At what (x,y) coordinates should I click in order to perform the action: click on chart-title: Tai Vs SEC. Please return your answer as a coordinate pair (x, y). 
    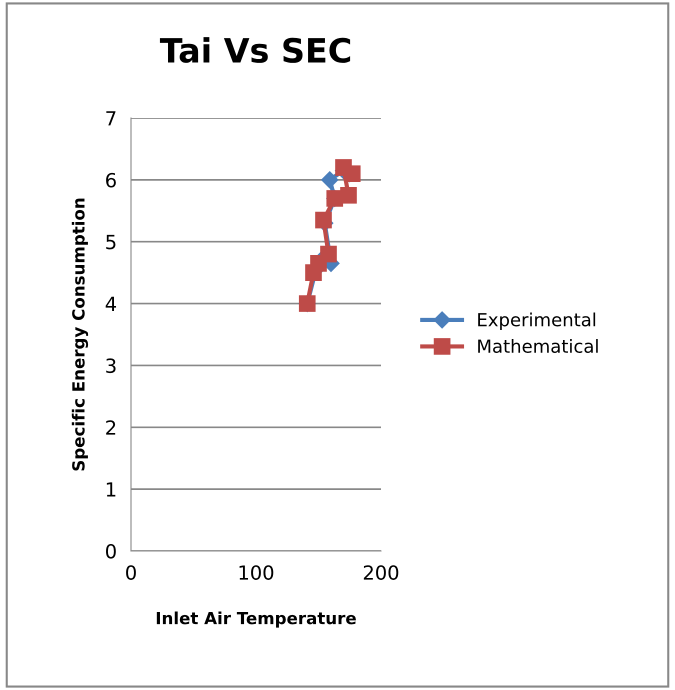
    Looking at the image, I should click on (255, 50).